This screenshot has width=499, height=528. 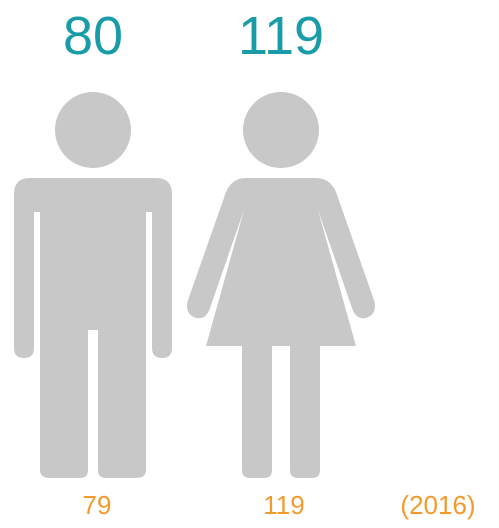 What do you see at coordinates (437, 505) in the screenshot?
I see `year-note: (2016)` at bounding box center [437, 505].